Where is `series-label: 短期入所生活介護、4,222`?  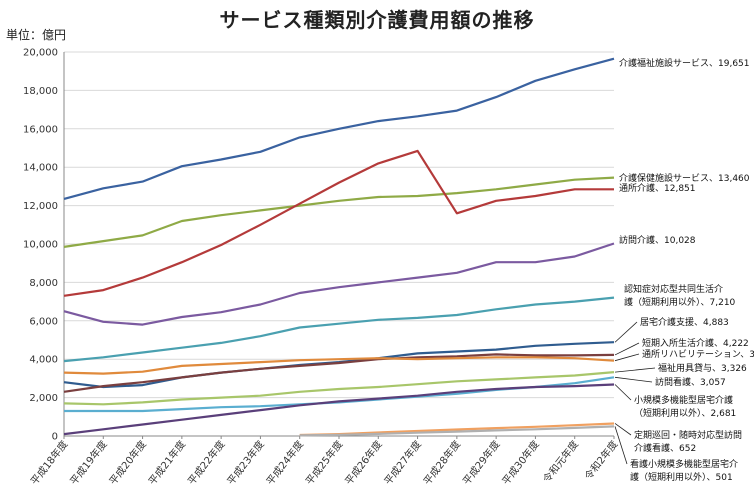 series-label: 短期入所生活介護、4,222 is located at coordinates (695, 343).